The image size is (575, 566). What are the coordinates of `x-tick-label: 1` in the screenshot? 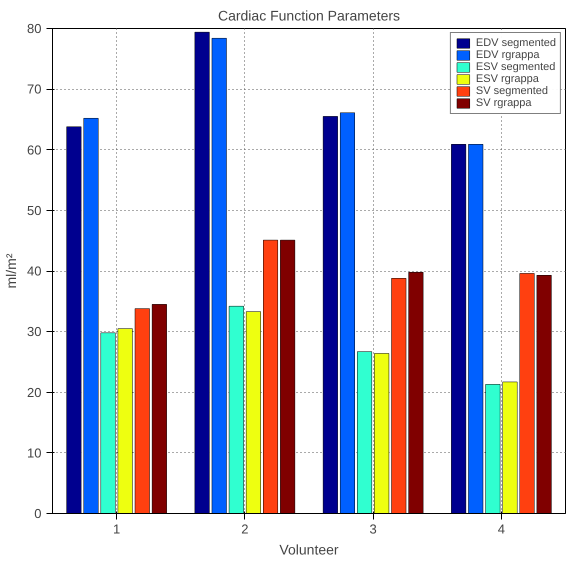 It's located at (116, 529).